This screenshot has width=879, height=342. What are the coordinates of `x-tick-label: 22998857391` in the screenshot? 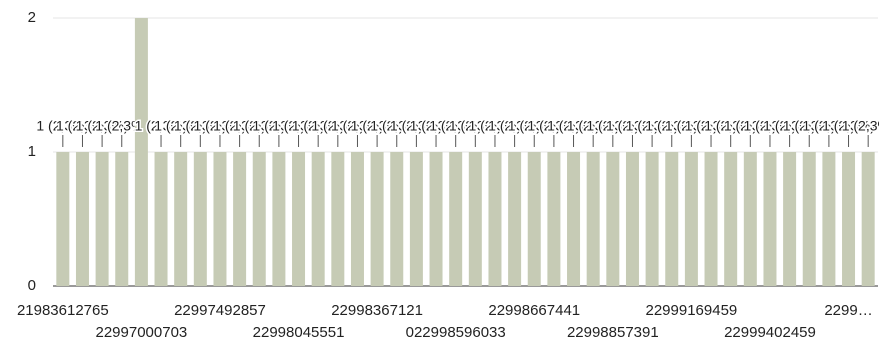 It's located at (613, 332).